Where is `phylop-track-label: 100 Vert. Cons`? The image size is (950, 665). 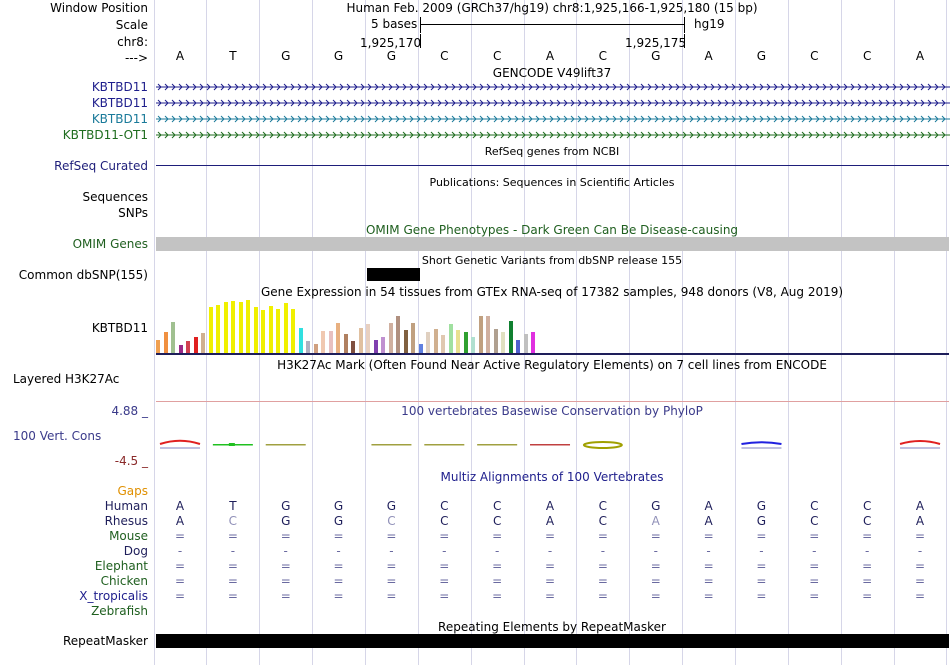
phylop-track-label: 100 Vert. Cons is located at coordinates (57, 436).